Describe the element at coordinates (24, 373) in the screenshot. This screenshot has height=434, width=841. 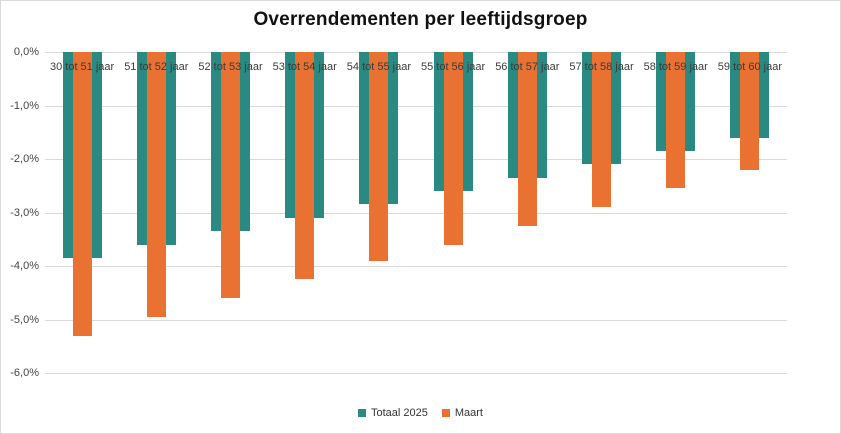
I see `y-tick-label: -6,0%` at that location.